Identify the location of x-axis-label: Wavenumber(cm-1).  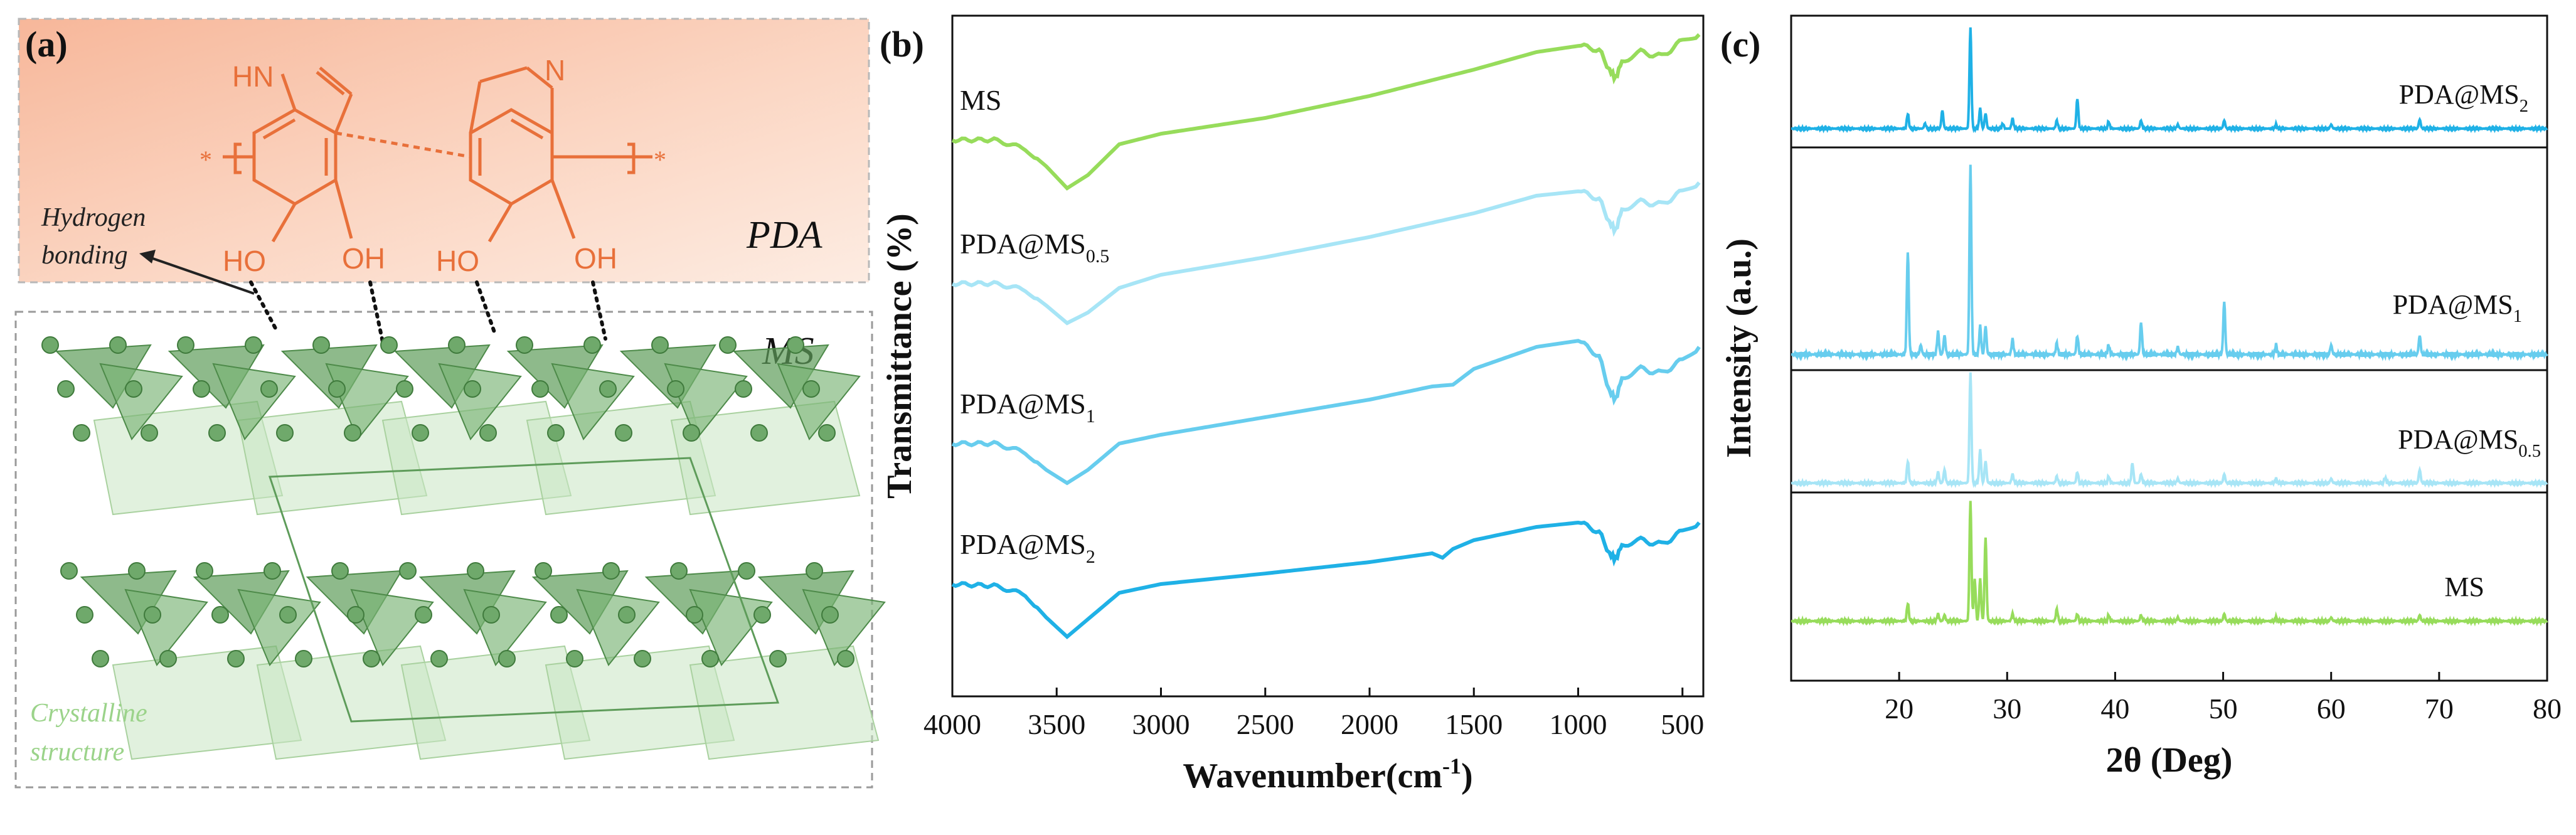
(1327, 774).